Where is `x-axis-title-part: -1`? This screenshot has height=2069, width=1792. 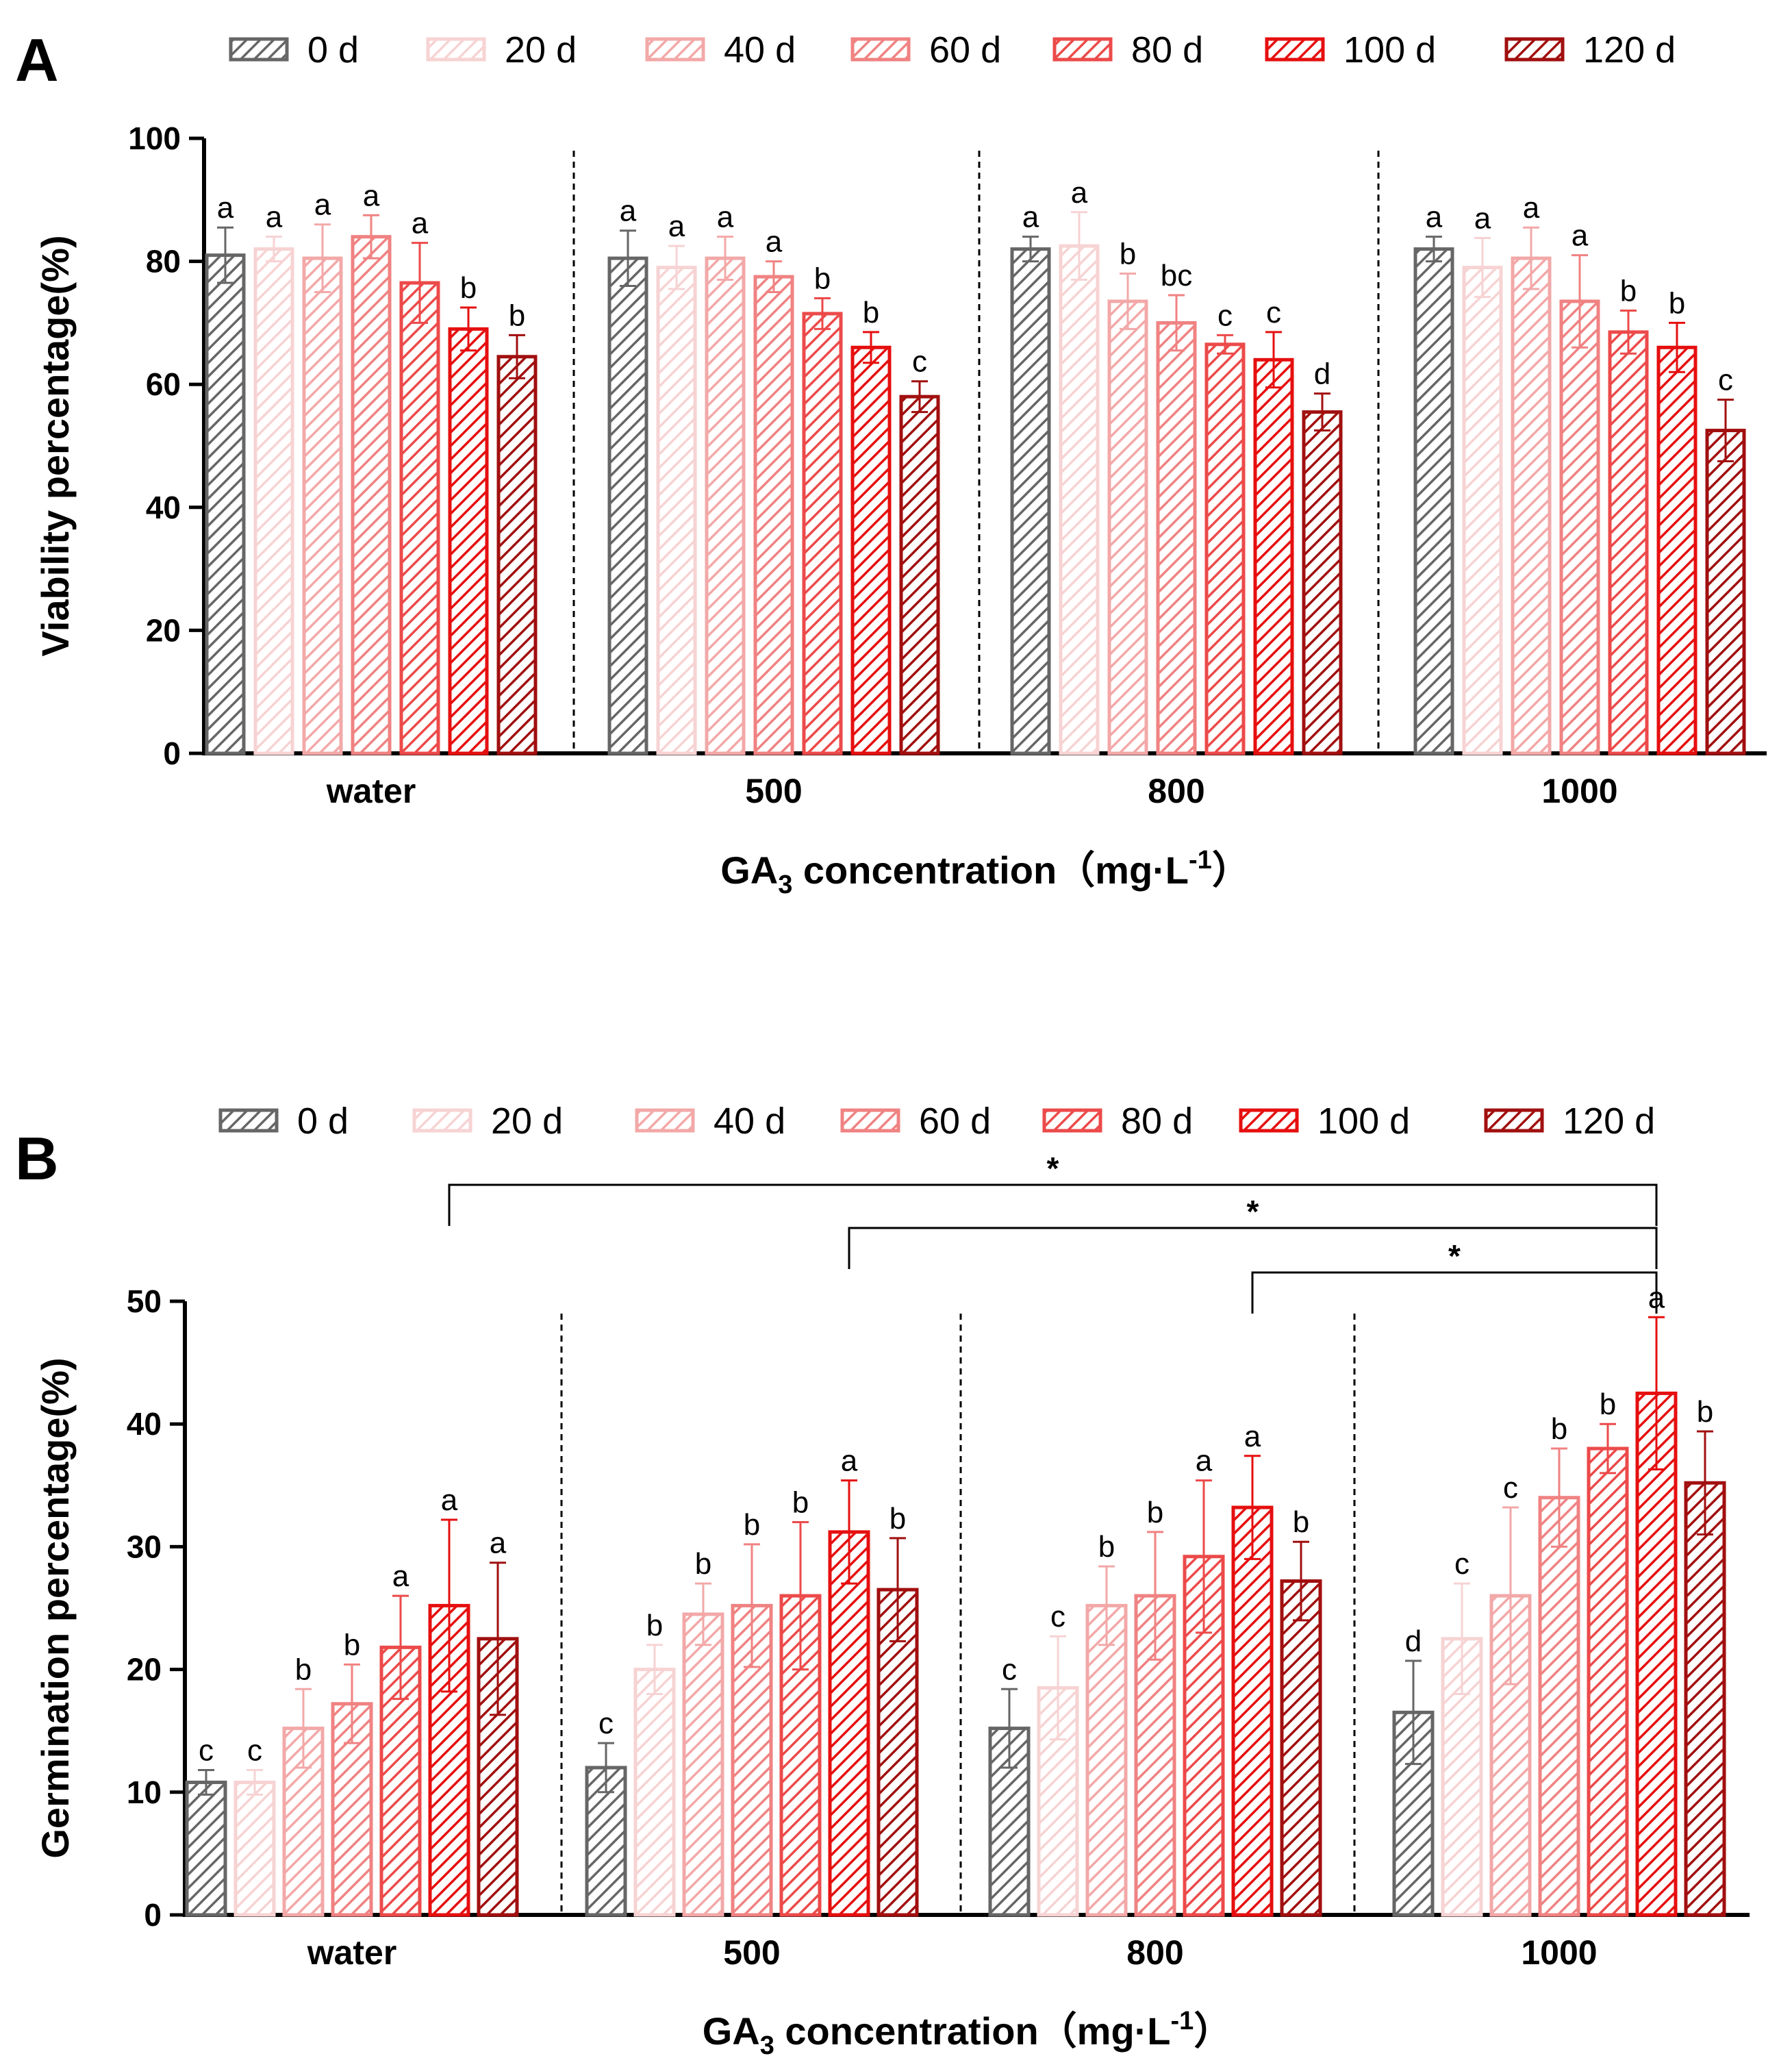 x-axis-title-part: -1 is located at coordinates (1200, 860).